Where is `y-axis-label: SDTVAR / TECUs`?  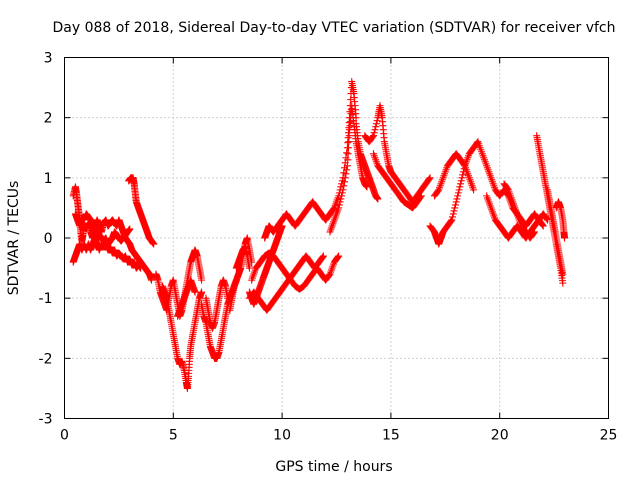 y-axis-label: SDTVAR / TECUs is located at coordinates (14, 238).